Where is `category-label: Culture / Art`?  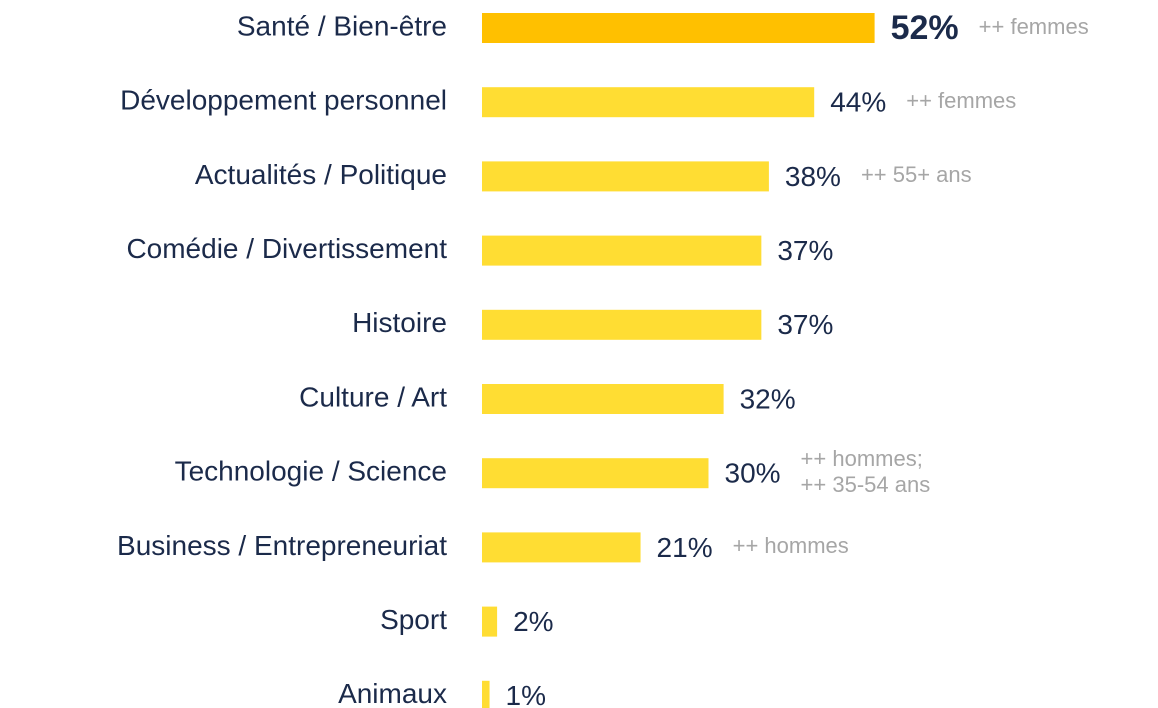 category-label: Culture / Art is located at coordinates (373, 396).